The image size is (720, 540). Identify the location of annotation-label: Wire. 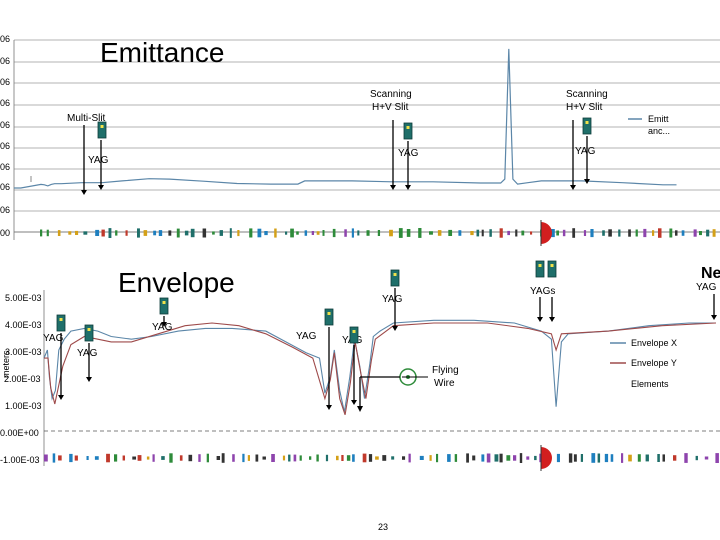
(444, 383).